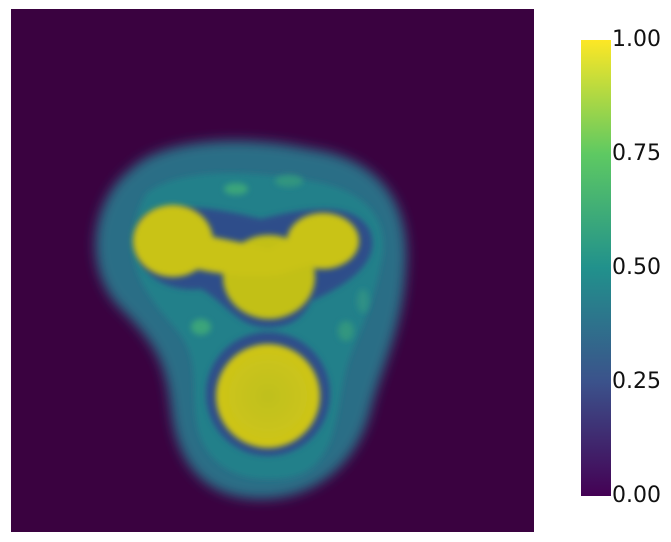  What do you see at coordinates (636, 381) in the screenshot?
I see `colorbar-tick-label: 0.25` at bounding box center [636, 381].